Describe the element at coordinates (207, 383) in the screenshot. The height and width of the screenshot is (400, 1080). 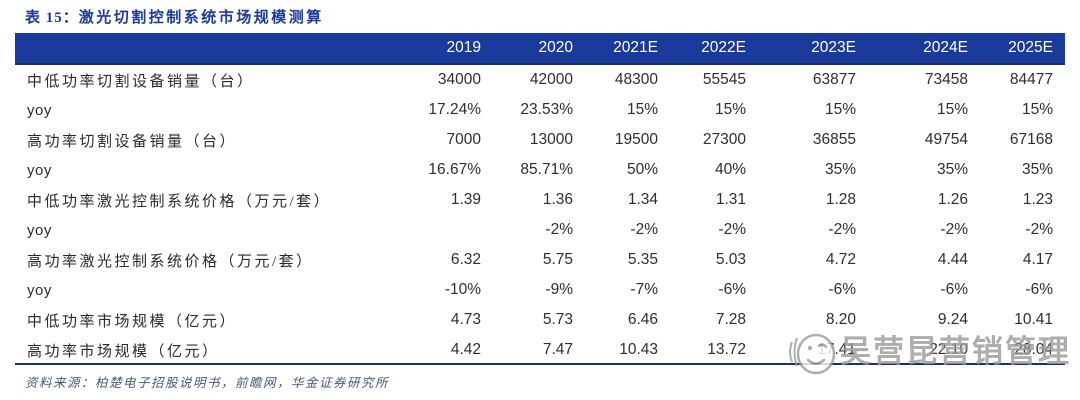
I see `source-note: 资料来源：柏楚电子招股说明书，前瞻网，华金证券研究所` at that location.